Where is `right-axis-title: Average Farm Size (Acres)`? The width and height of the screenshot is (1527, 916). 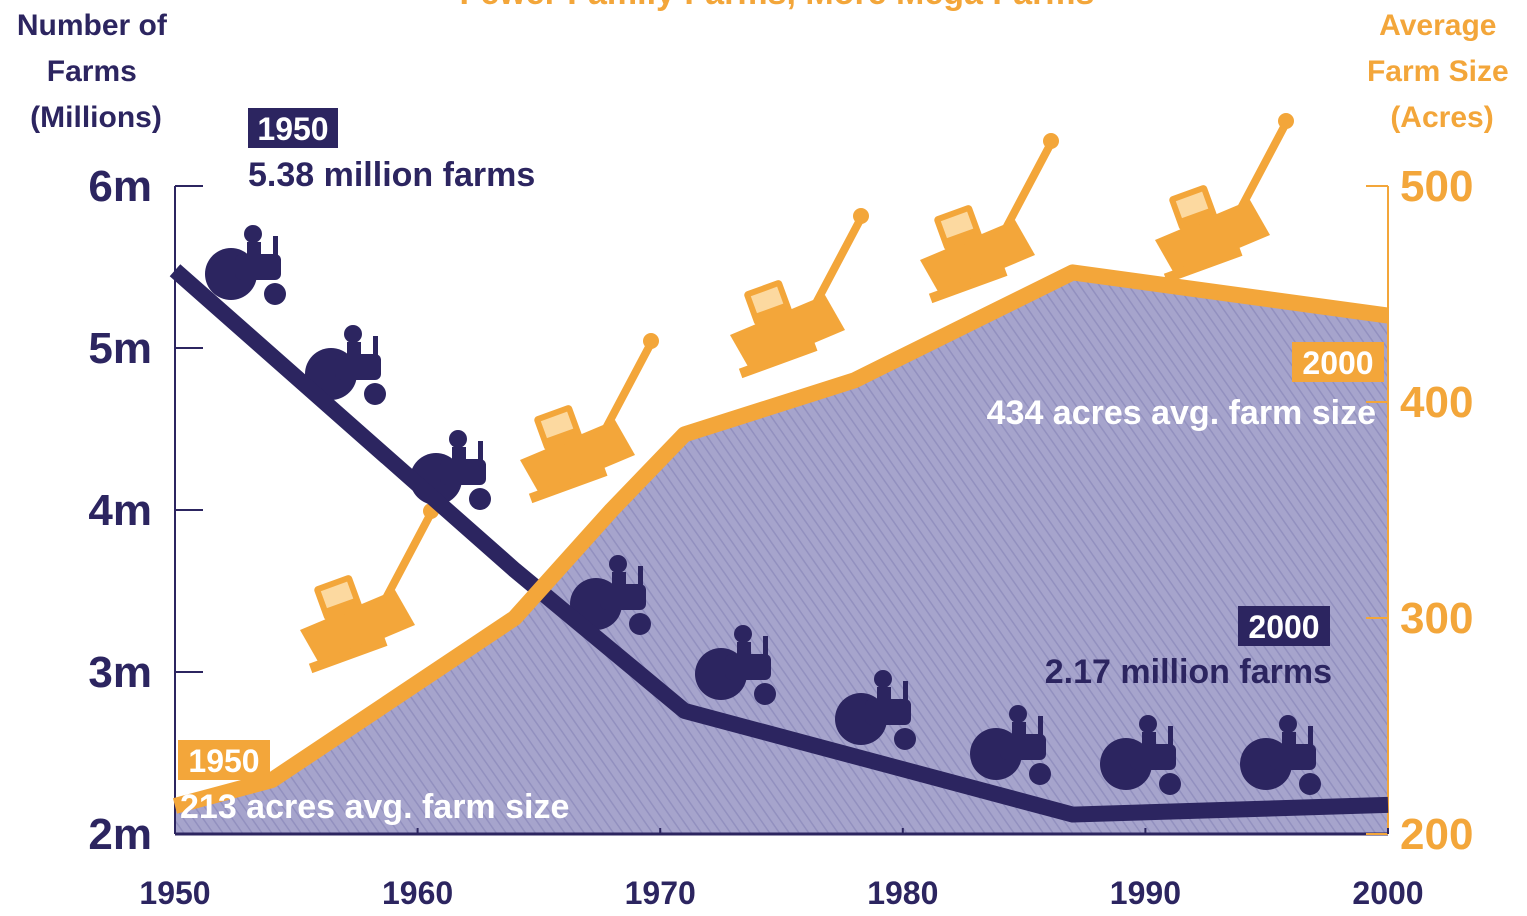
right-axis-title: Average Farm Size (Acres) is located at coordinates (1442, 71).